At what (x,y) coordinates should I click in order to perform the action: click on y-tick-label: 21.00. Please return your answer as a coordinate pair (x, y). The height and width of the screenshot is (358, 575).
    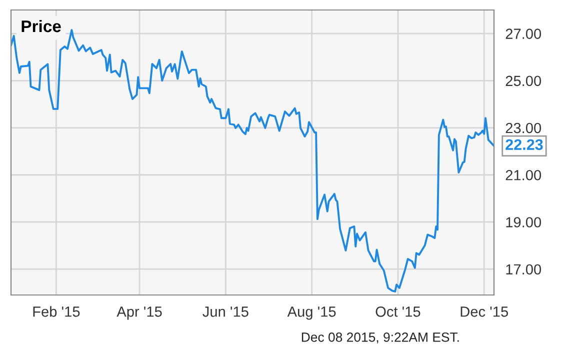
    Looking at the image, I should click on (524, 175).